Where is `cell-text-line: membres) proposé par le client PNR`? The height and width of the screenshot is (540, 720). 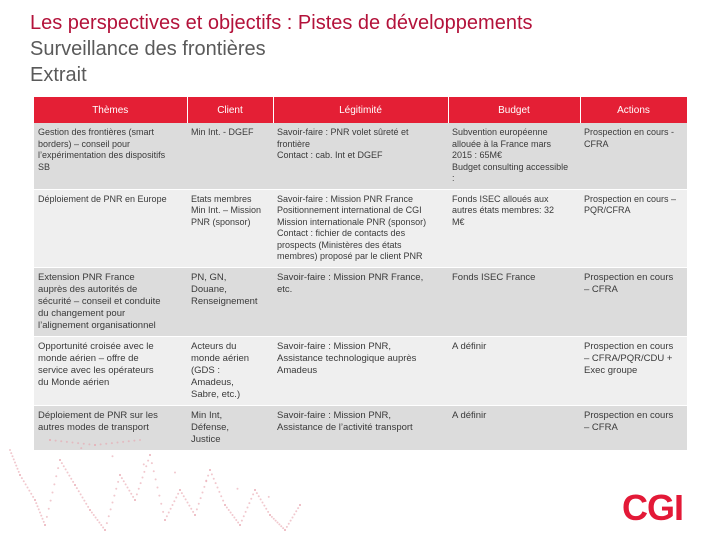 cell-text-line: membres) proposé par le client PNR is located at coordinates (350, 256).